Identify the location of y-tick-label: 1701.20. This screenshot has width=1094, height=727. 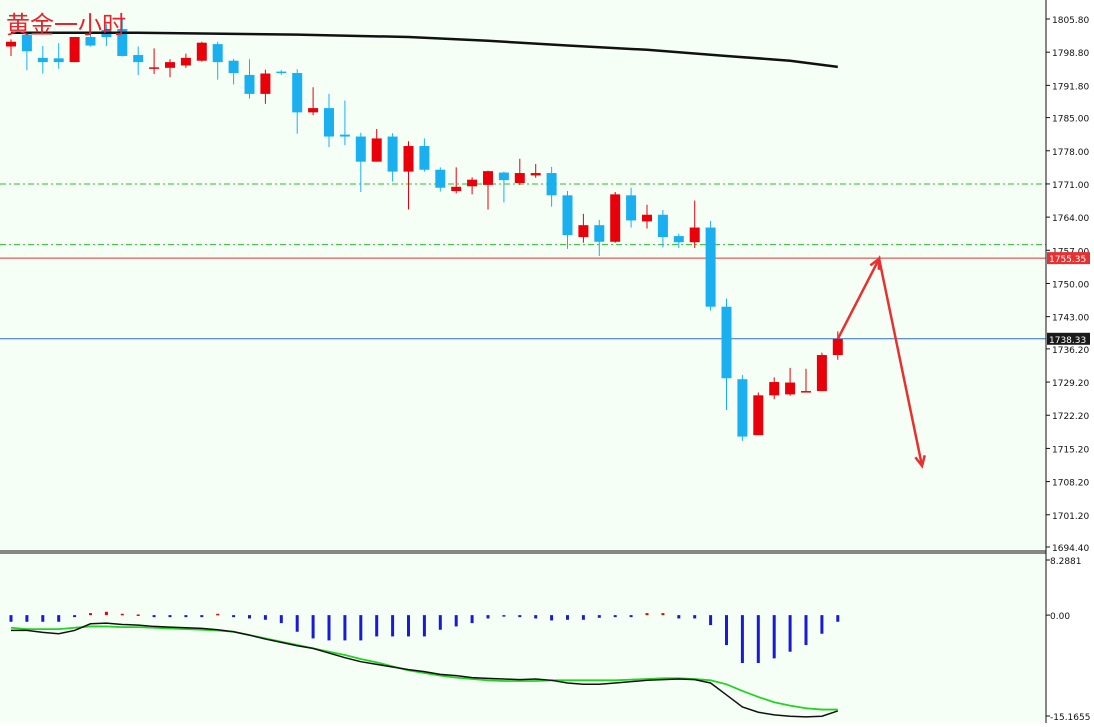
(1070, 517).